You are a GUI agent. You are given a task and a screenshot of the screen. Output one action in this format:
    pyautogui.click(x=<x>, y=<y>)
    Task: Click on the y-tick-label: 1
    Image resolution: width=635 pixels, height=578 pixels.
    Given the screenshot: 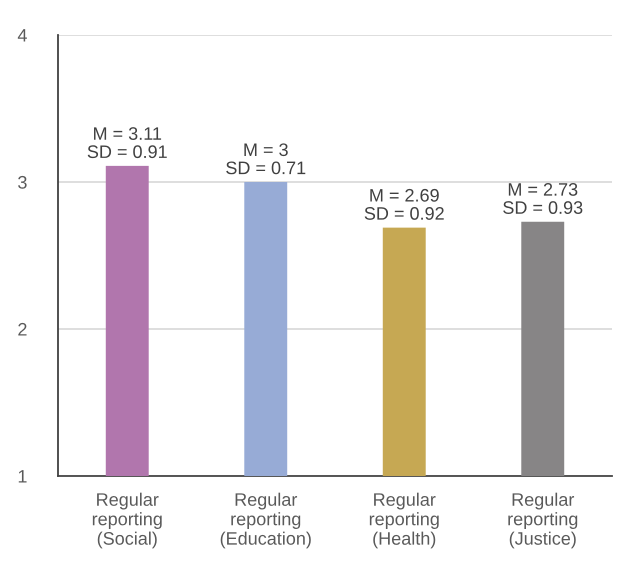 What is the action you would take?
    pyautogui.click(x=22, y=476)
    